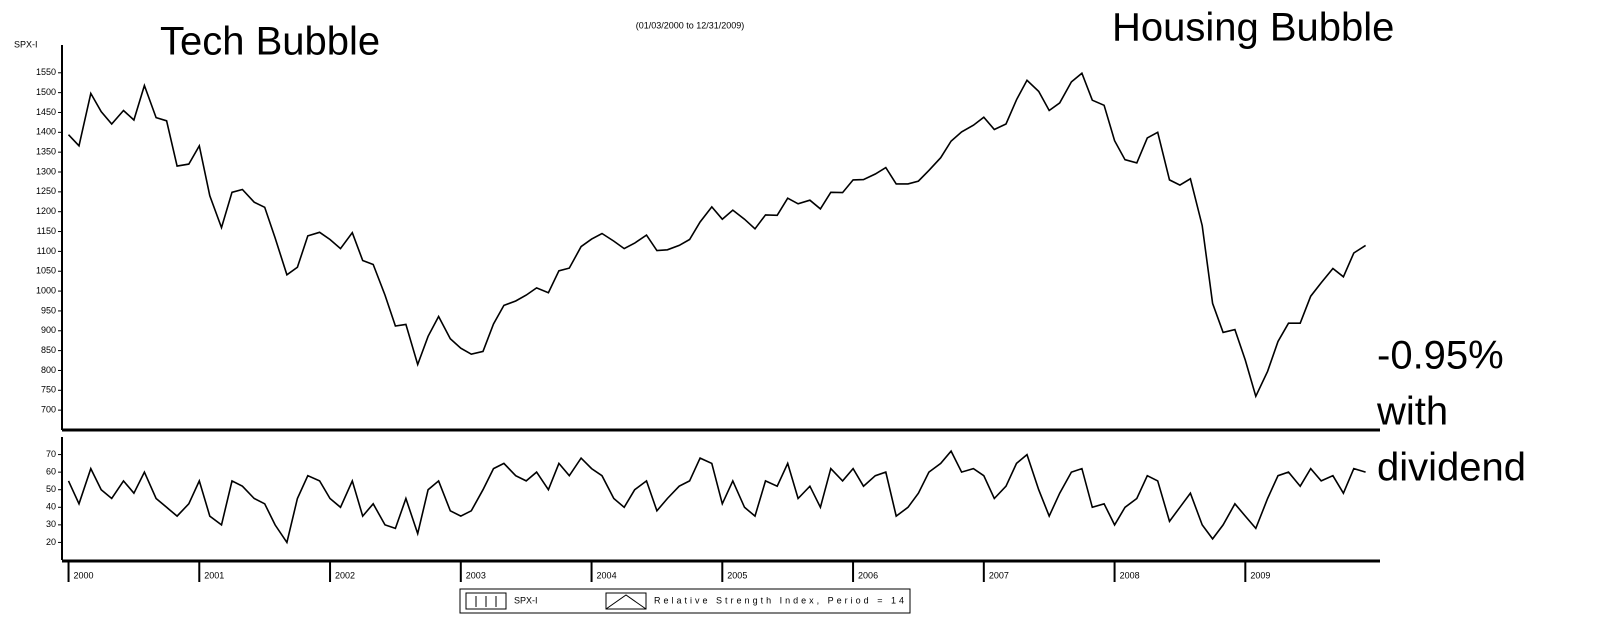 The image size is (1604, 629). Describe the element at coordinates (1260, 575) in the screenshot. I see `x-tick-label: 2009` at that location.